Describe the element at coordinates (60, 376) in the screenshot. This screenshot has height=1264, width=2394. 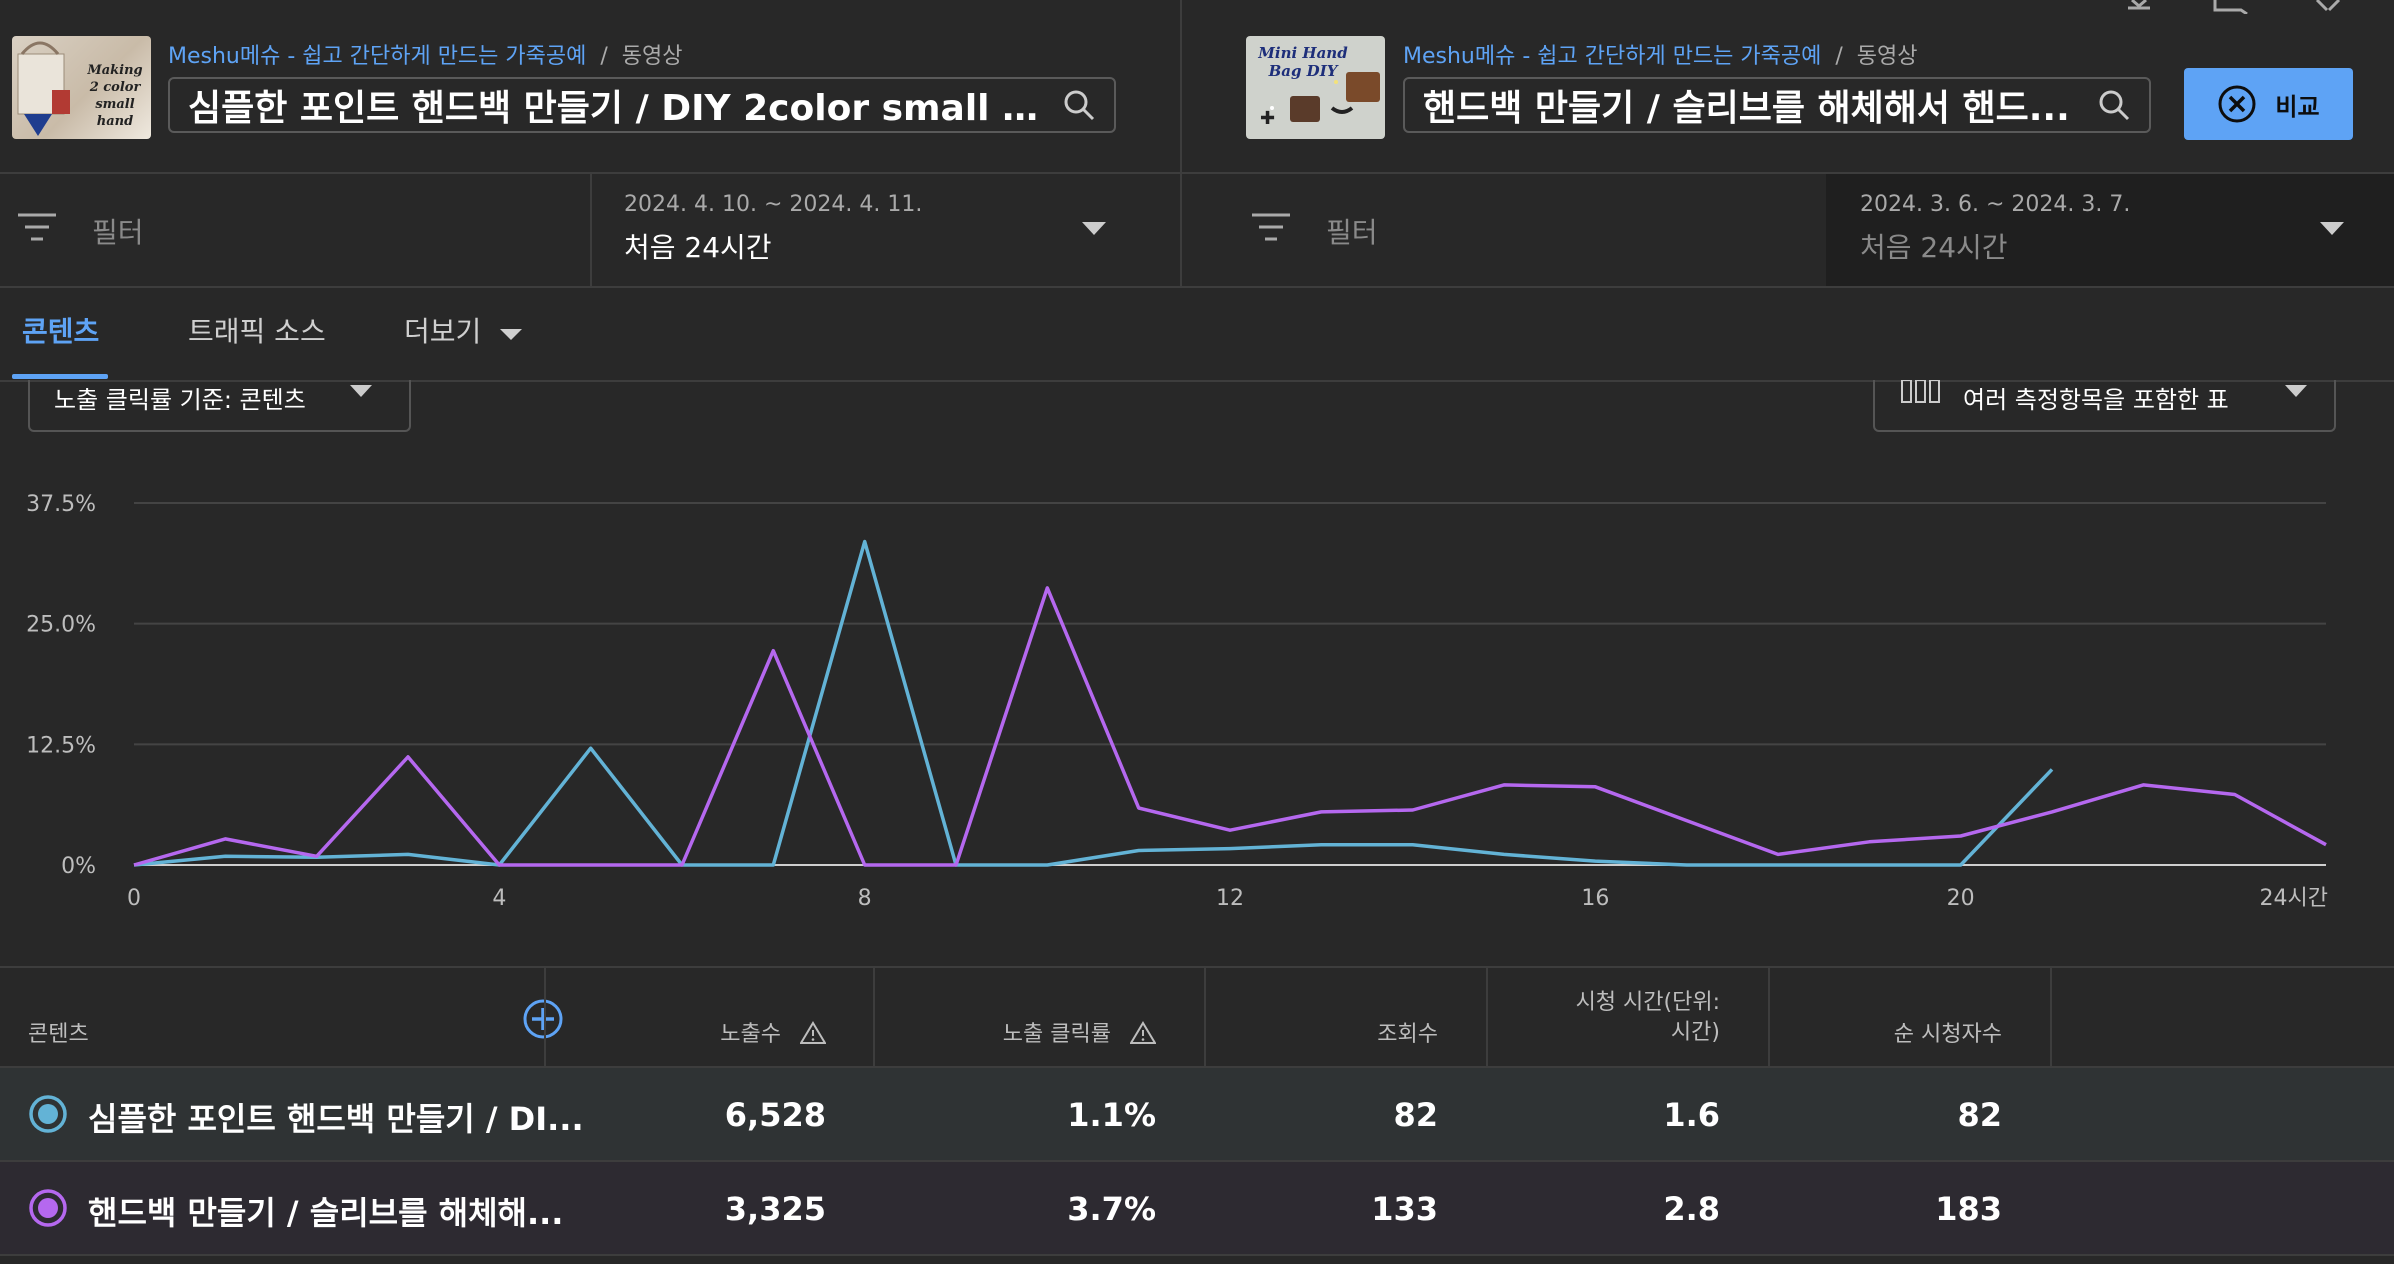
I see `active-tab-indicator` at that location.